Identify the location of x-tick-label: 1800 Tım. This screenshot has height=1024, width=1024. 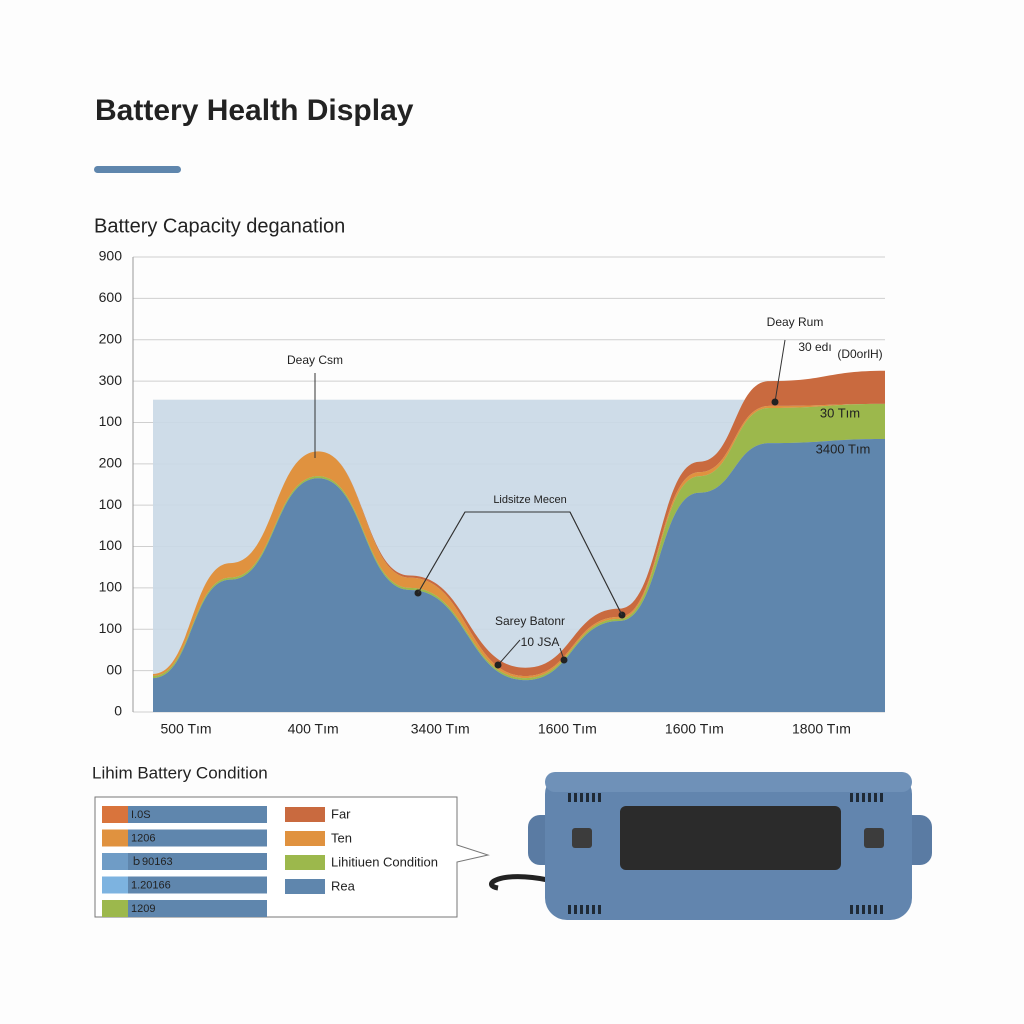
(821, 729).